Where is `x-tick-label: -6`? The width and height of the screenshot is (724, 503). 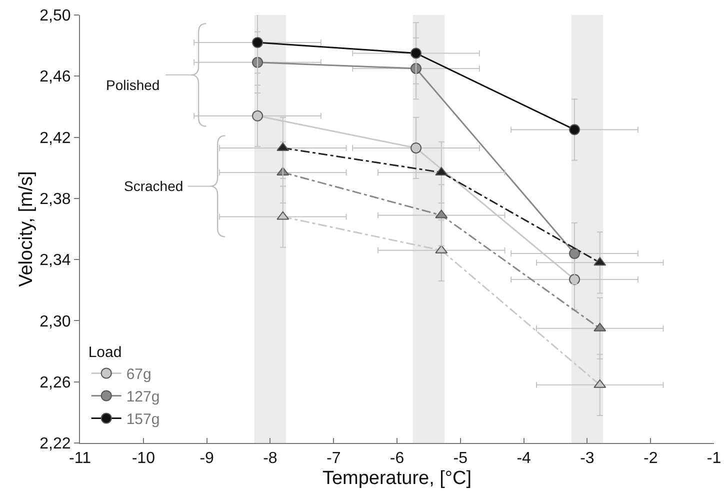
x-tick-label: -6 is located at coordinates (397, 459).